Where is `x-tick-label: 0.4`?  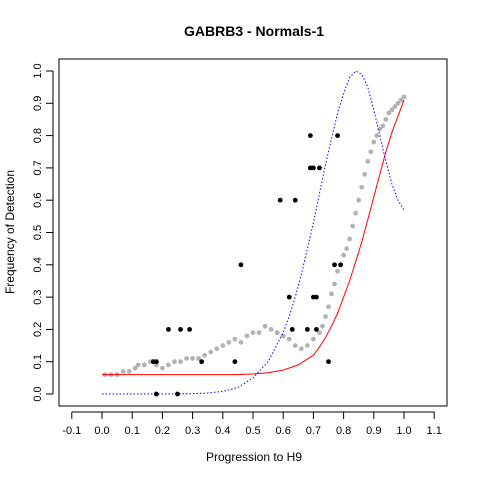
x-tick-label: 0.4 is located at coordinates (222, 431).